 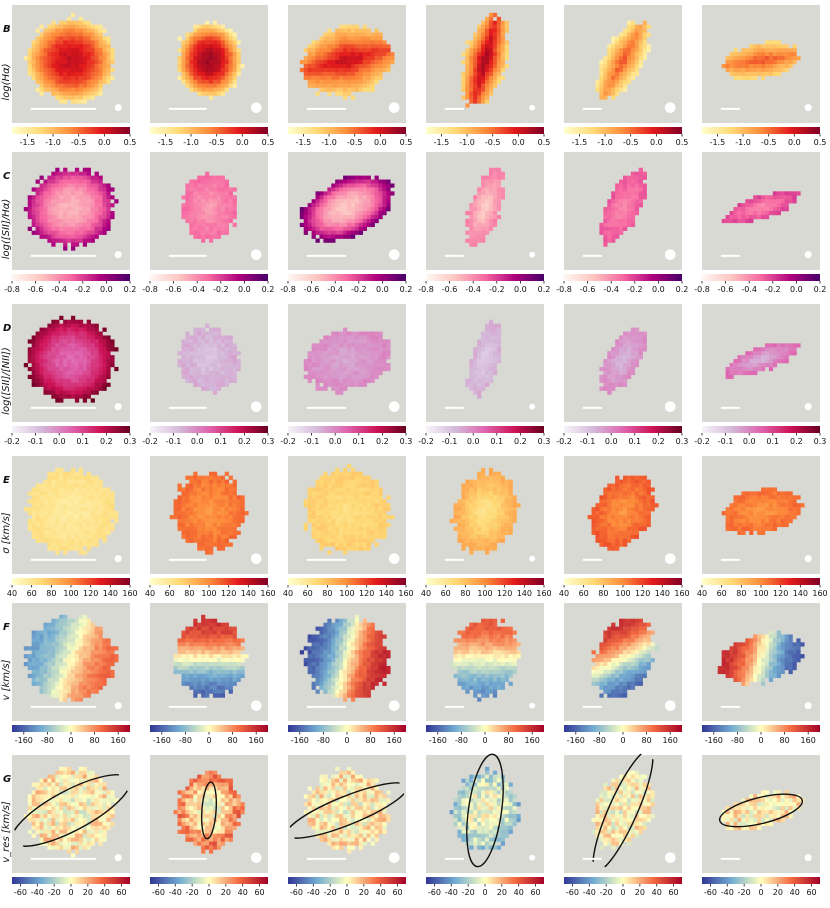 What do you see at coordinates (74, 137) in the screenshot?
I see `colorbar: -1.5 -1.0 -0.5 0.0 0.5` at bounding box center [74, 137].